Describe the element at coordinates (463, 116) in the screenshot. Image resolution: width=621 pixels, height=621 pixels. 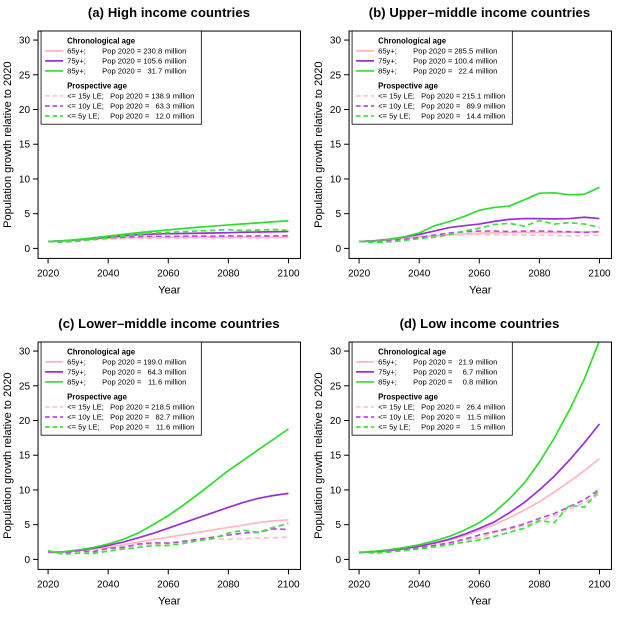
I see `legend-entry-pop: Pop 2020 = 14.4 million` at that location.